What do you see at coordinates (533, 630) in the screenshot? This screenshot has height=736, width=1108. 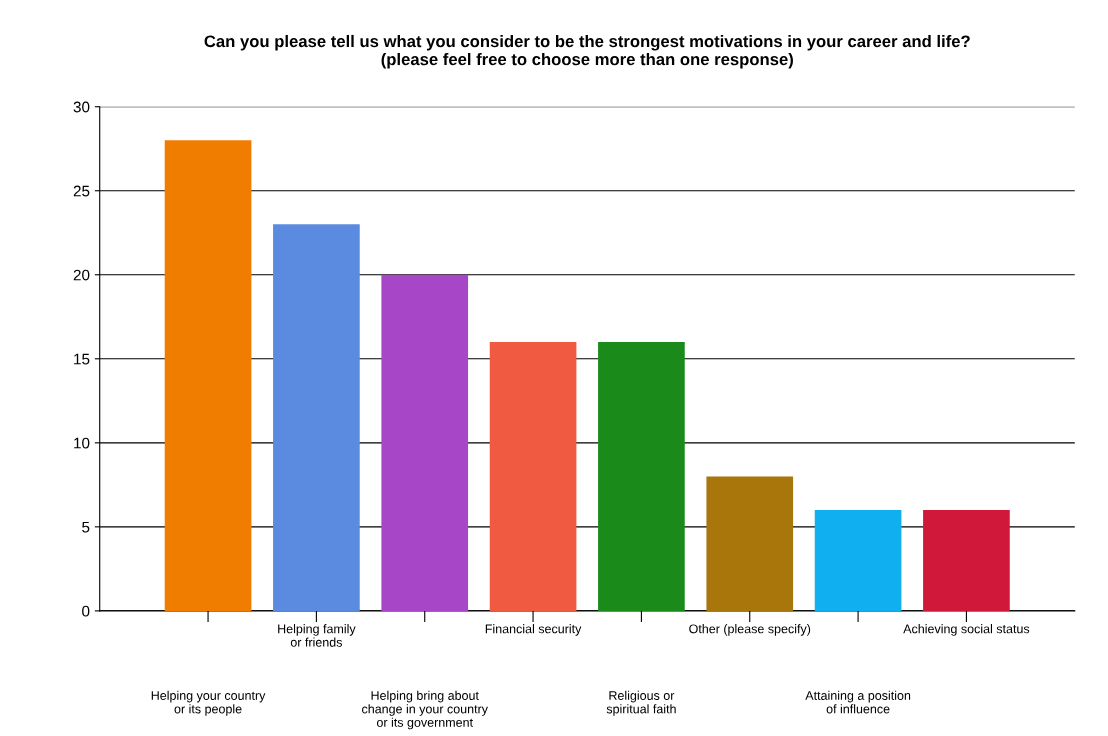 I see `x-tick-label: Financial security` at bounding box center [533, 630].